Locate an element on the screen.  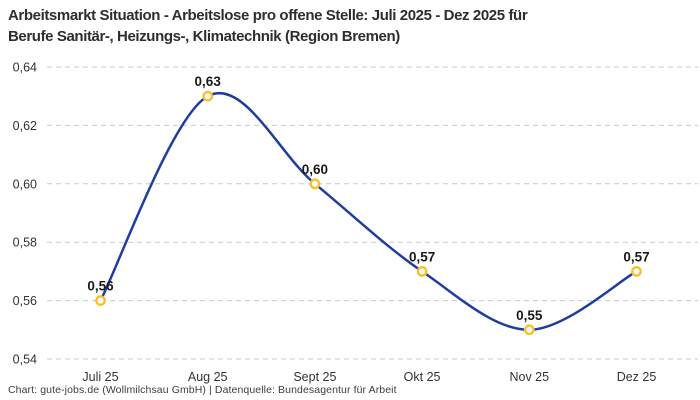
data-point-label: 0,60 is located at coordinates (315, 169).